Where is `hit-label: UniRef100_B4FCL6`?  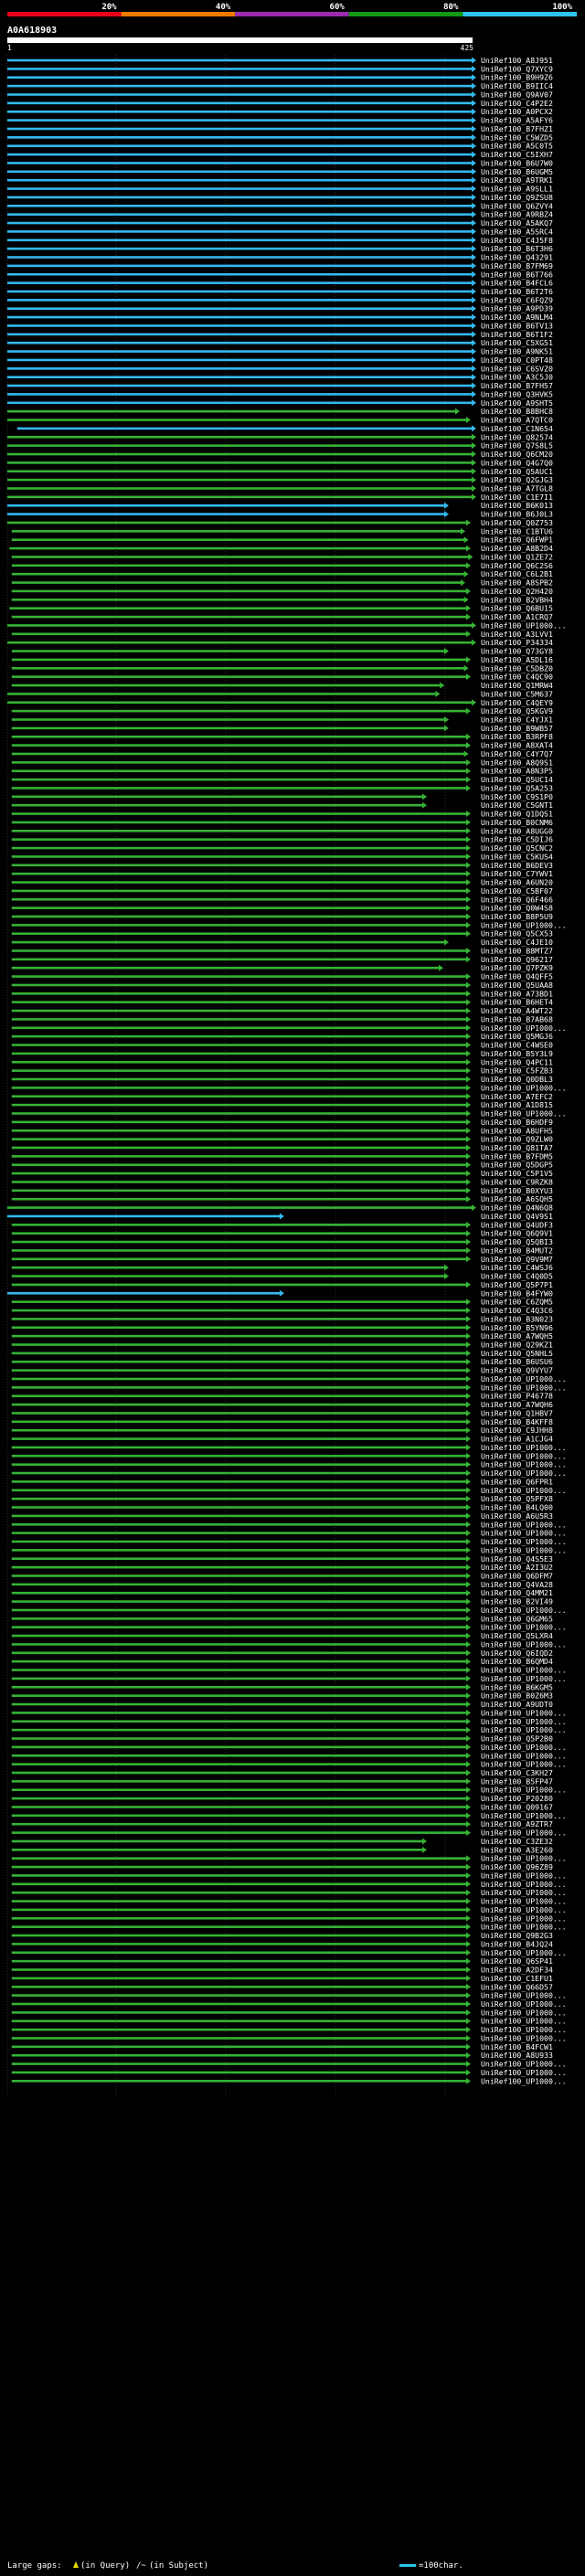
hit-label: UniRef100_B4FCL6 is located at coordinates (517, 283).